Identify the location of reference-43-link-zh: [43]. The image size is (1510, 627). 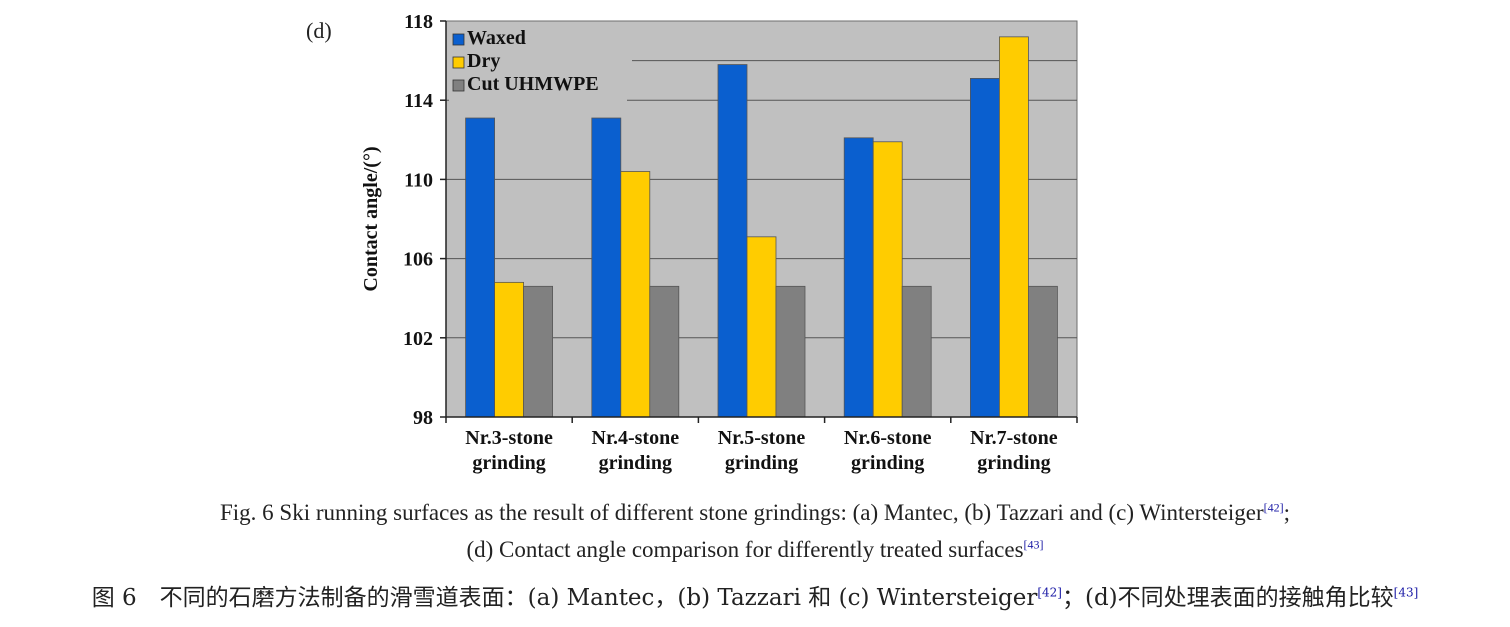
(1406, 592).